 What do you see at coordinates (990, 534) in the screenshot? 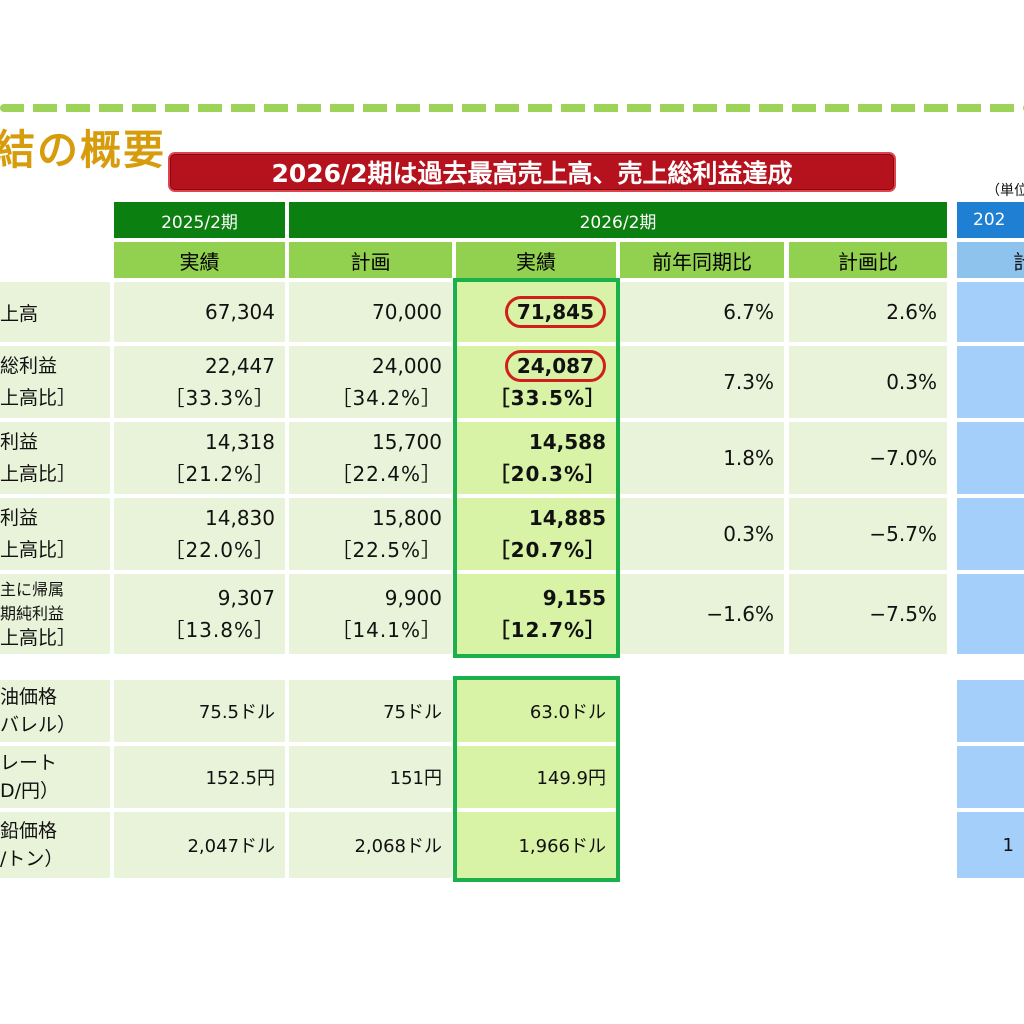
I see `cell-next-ordinary-profit: ［` at bounding box center [990, 534].